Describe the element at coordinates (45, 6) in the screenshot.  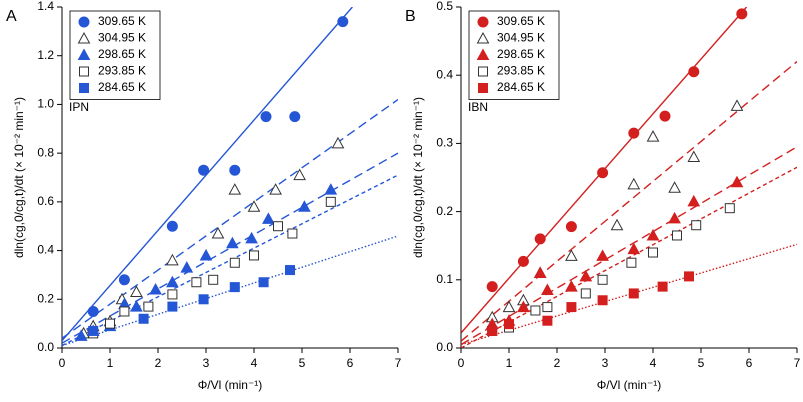
I see `y-tick-label: 1.4` at that location.